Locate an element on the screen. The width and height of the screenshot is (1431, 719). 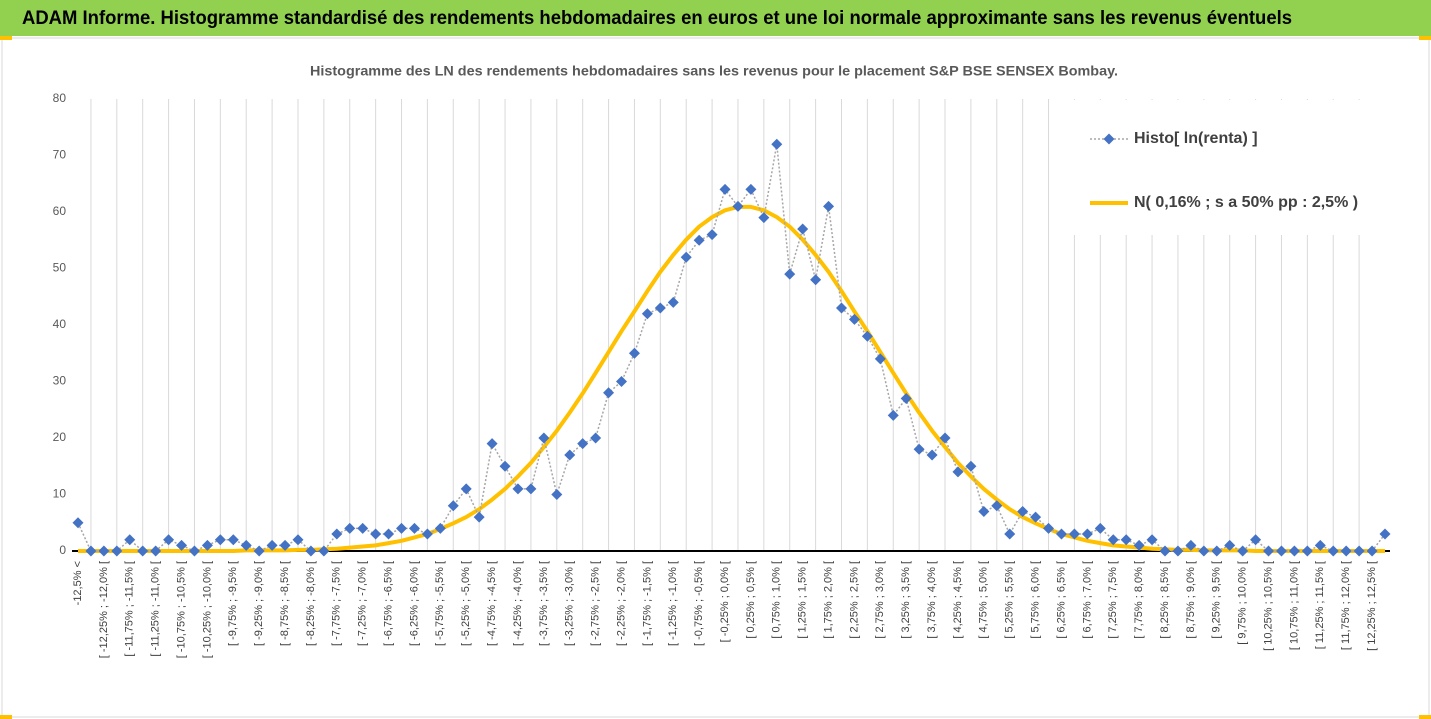
x-tick-label: [ 11,75% ; 12,0% [ is located at coordinates (1346, 605).